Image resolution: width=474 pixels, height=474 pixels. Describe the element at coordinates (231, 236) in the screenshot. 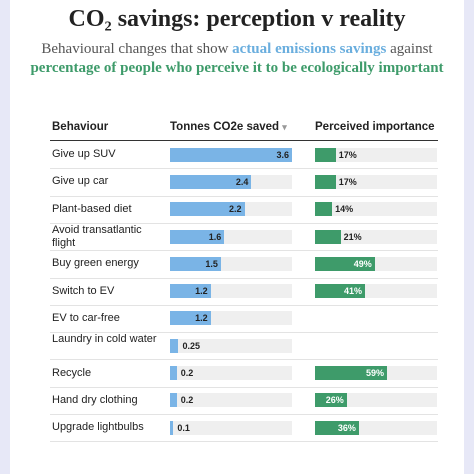

I see `saved-bar-track: 1.6` at that location.